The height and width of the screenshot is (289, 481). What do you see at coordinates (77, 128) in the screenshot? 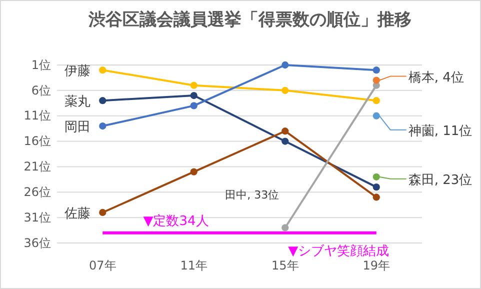
I see `series-label: 岡田` at bounding box center [77, 128].